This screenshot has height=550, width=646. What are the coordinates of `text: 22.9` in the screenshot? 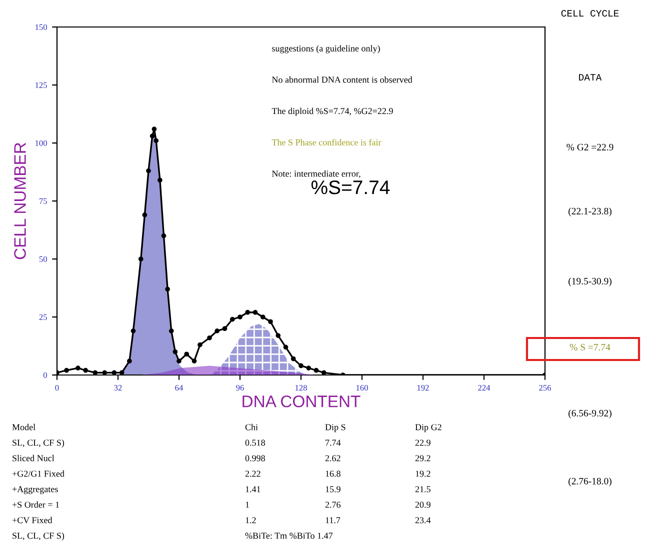 It's located at (422, 443).